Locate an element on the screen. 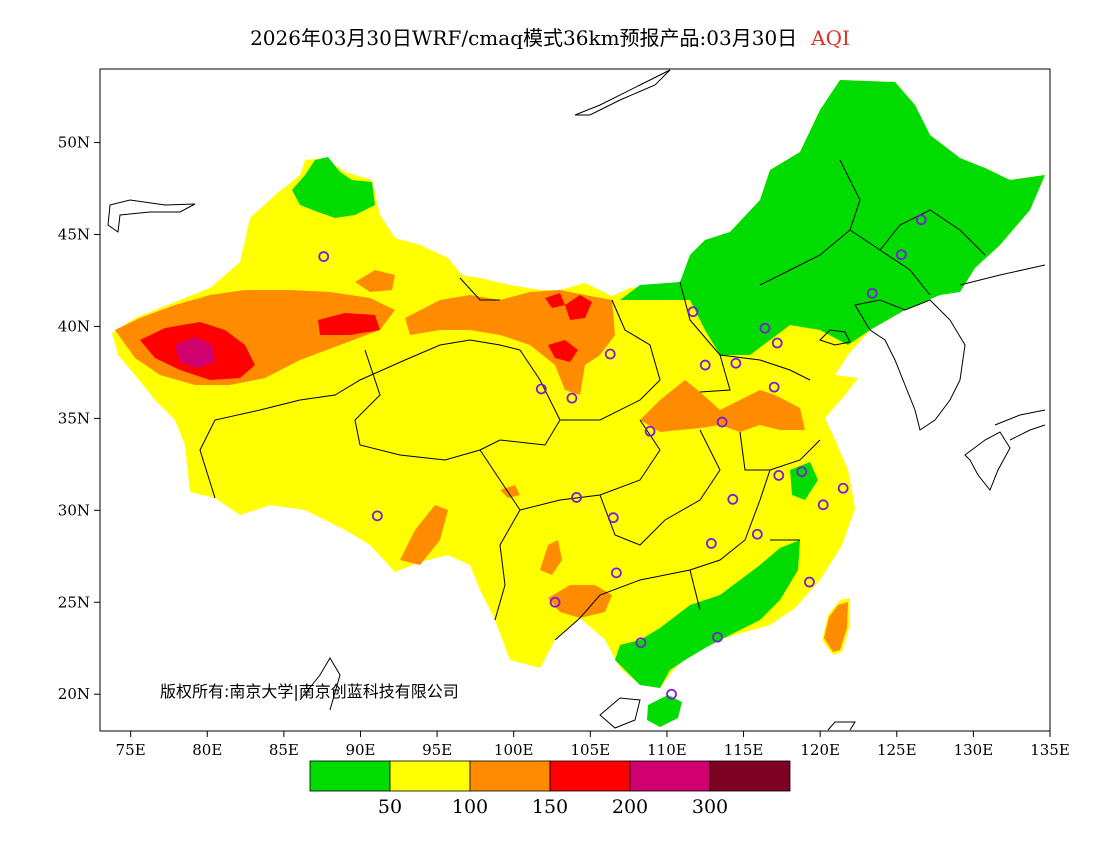  legend-label: 100 is located at coordinates (470, 807).